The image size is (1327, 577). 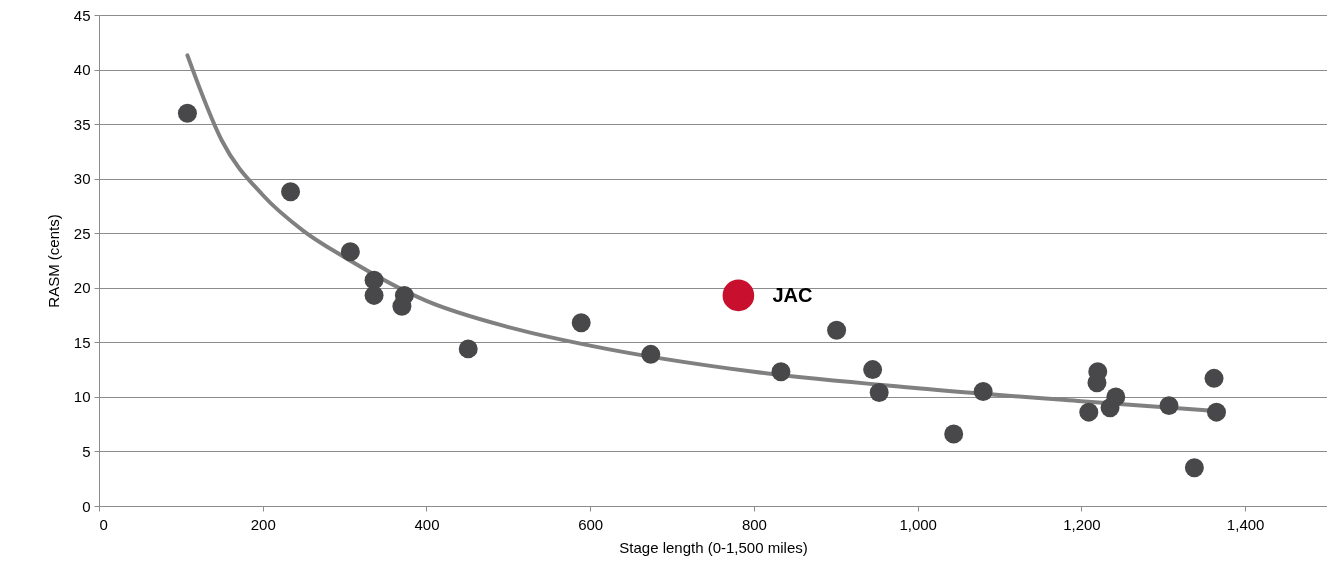 I want to click on x-axis-title: Stage length (0-1,500 miles), so click(x=713, y=547).